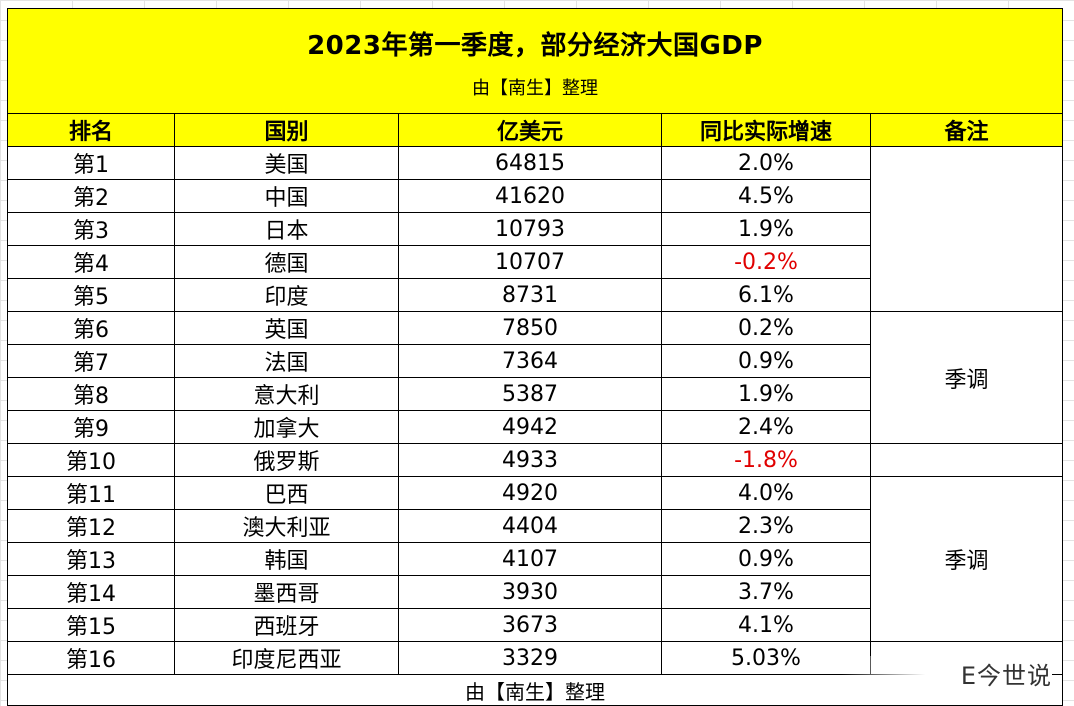 The height and width of the screenshot is (706, 1074). Describe the element at coordinates (286, 559) in the screenshot. I see `country-cell: 韩国` at that location.